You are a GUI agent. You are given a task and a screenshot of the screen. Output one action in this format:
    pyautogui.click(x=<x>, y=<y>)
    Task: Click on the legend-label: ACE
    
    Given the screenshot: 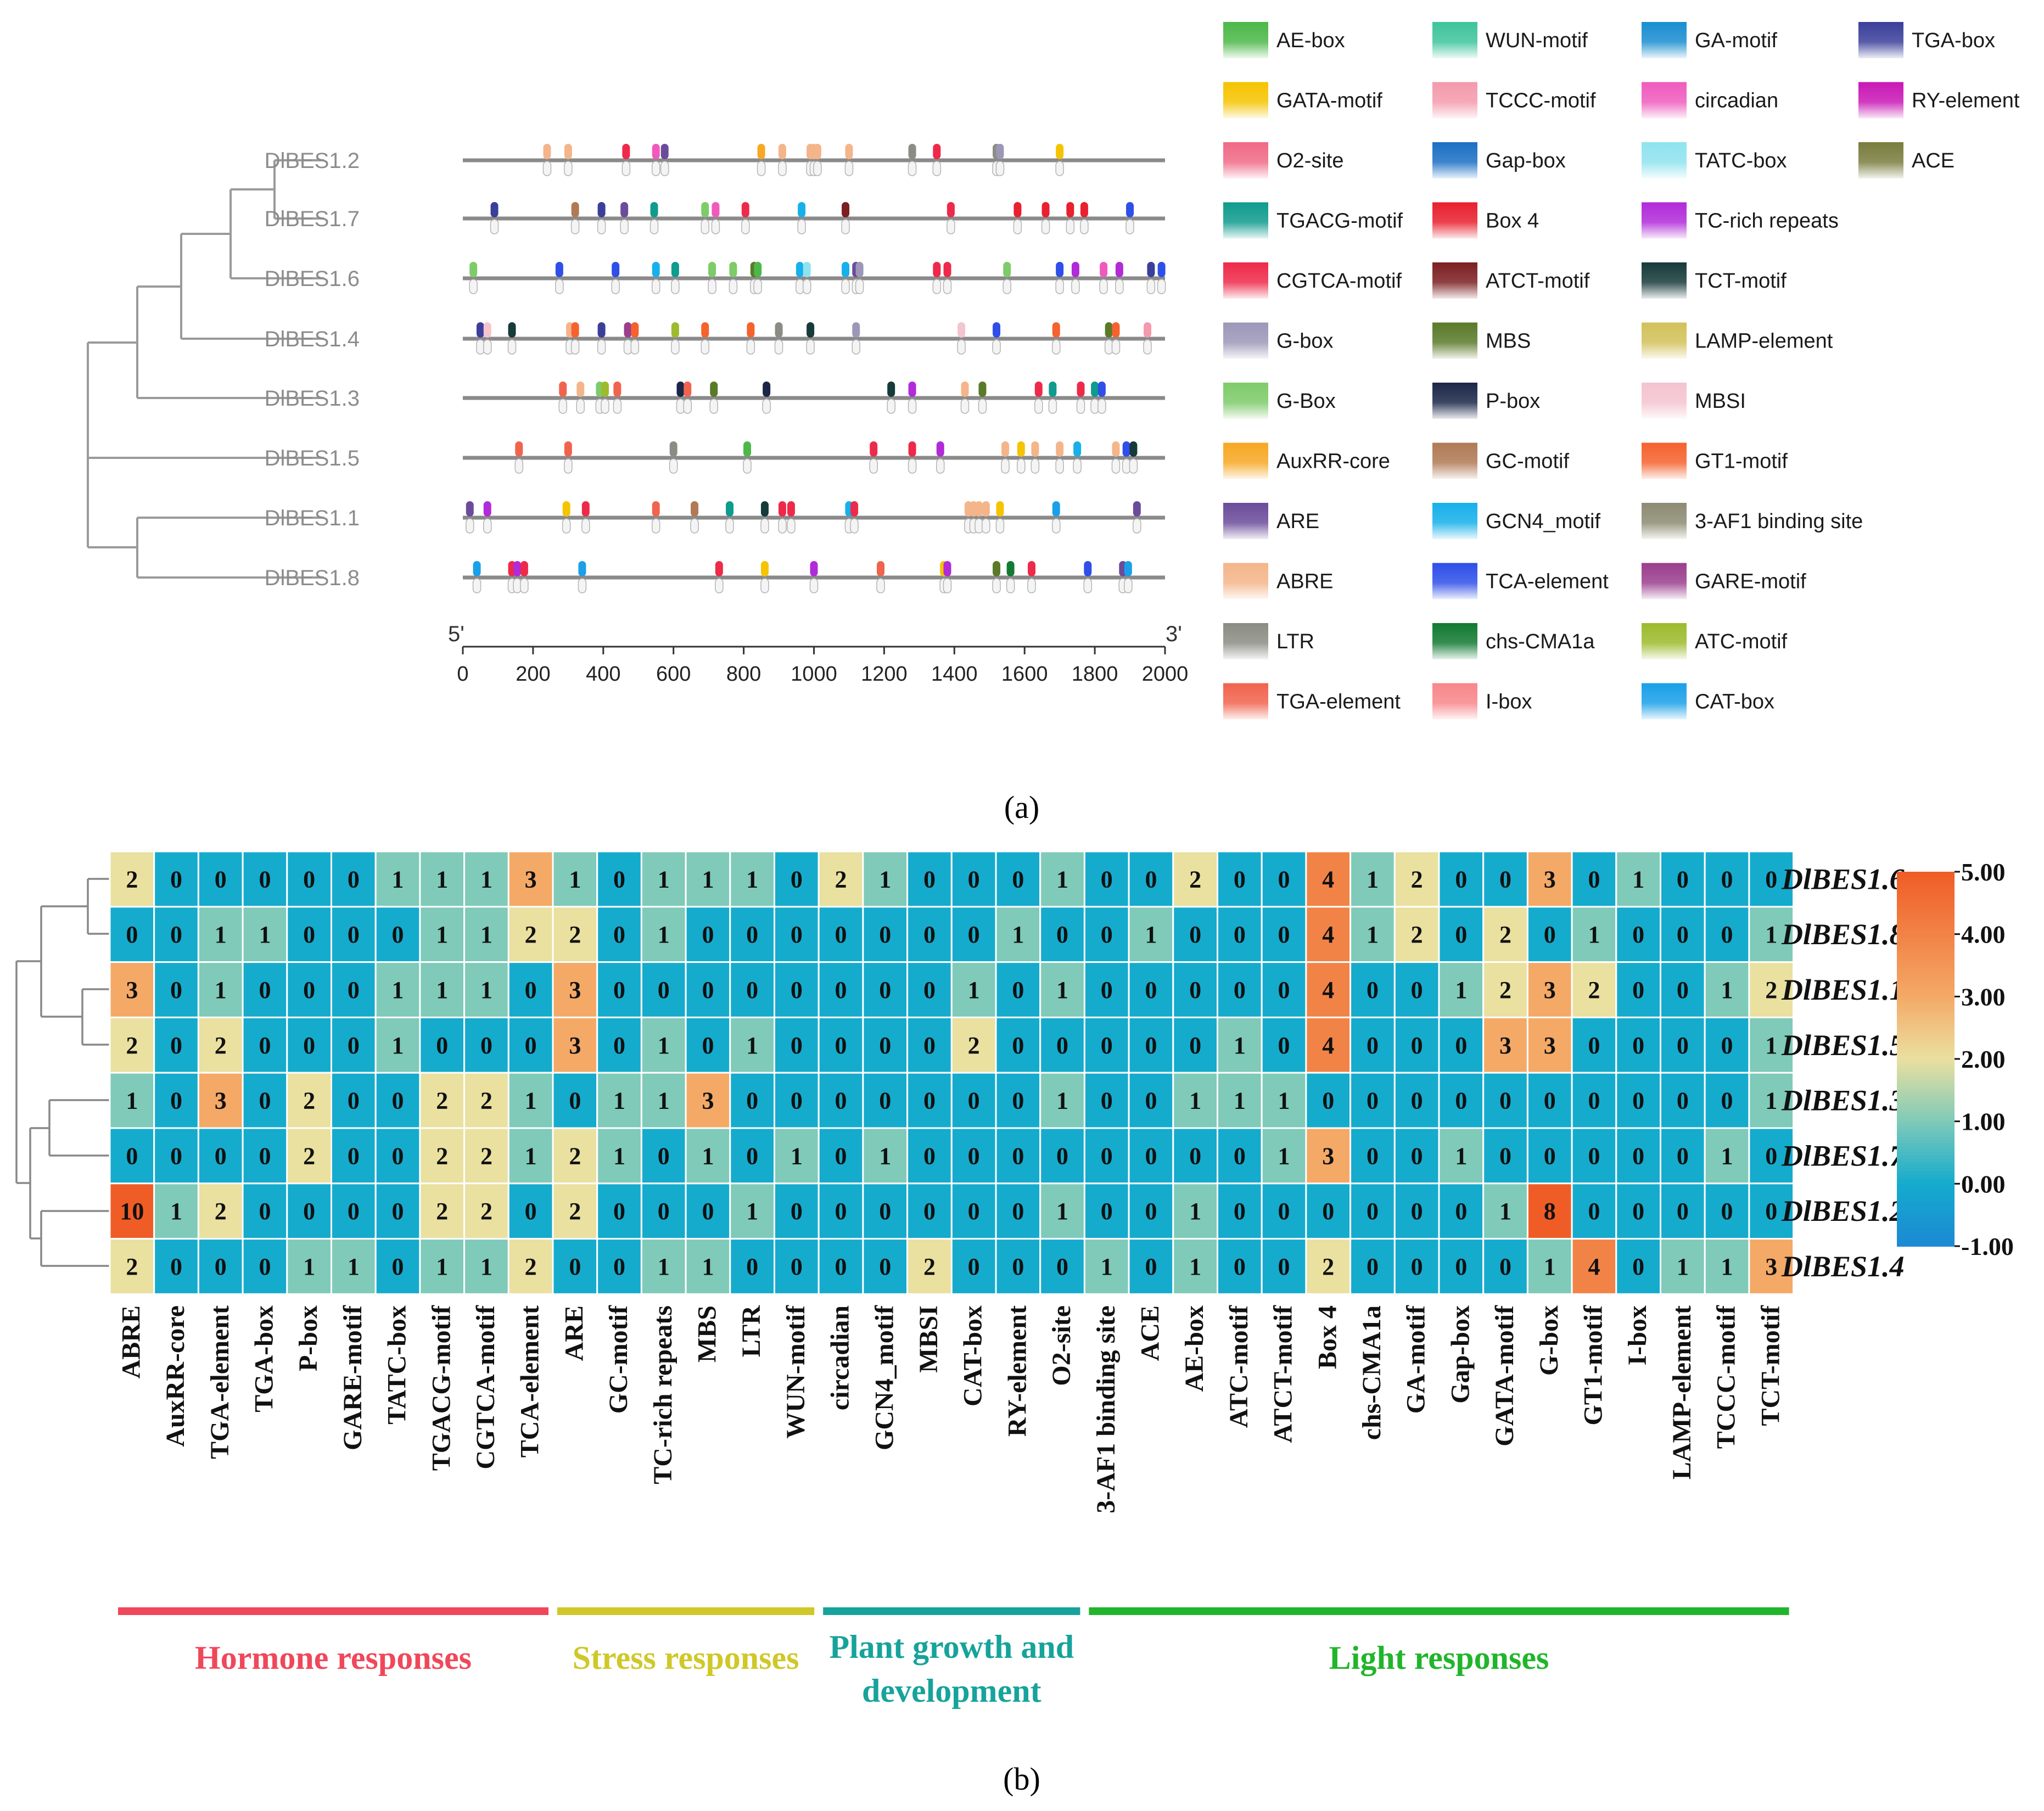 What is the action you would take?
    pyautogui.click(x=1933, y=161)
    